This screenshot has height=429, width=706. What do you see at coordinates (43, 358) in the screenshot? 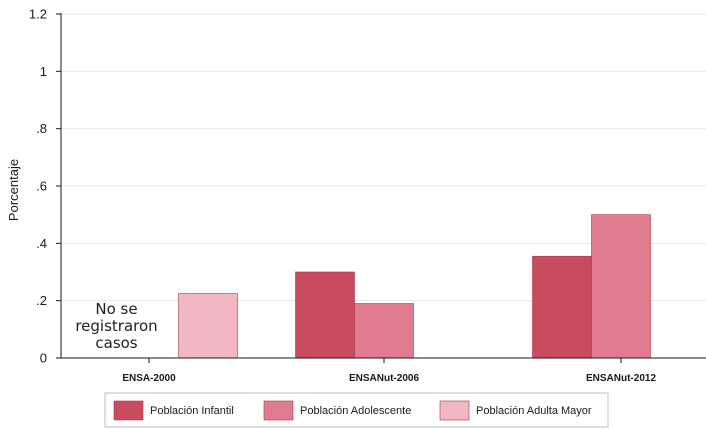
I see `y-tick-label: 0` at bounding box center [43, 358].